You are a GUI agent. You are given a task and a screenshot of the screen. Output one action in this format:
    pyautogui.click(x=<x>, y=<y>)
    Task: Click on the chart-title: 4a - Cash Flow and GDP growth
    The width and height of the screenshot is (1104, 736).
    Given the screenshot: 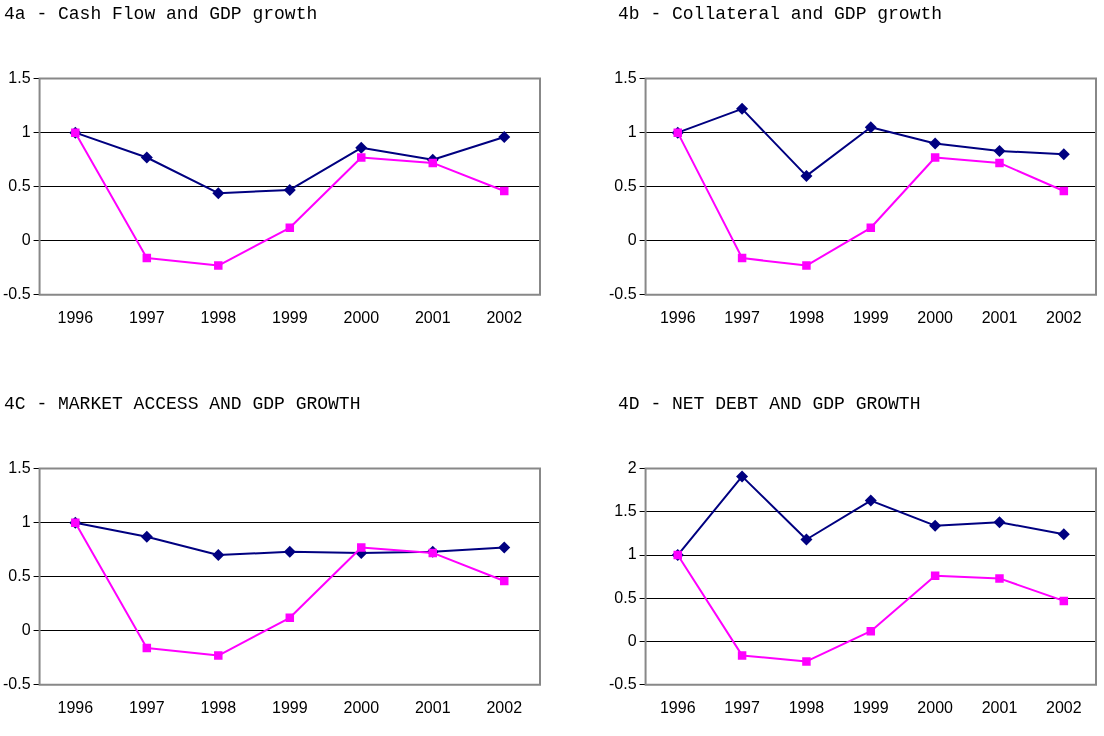 What is the action you would take?
    pyautogui.click(x=161, y=14)
    